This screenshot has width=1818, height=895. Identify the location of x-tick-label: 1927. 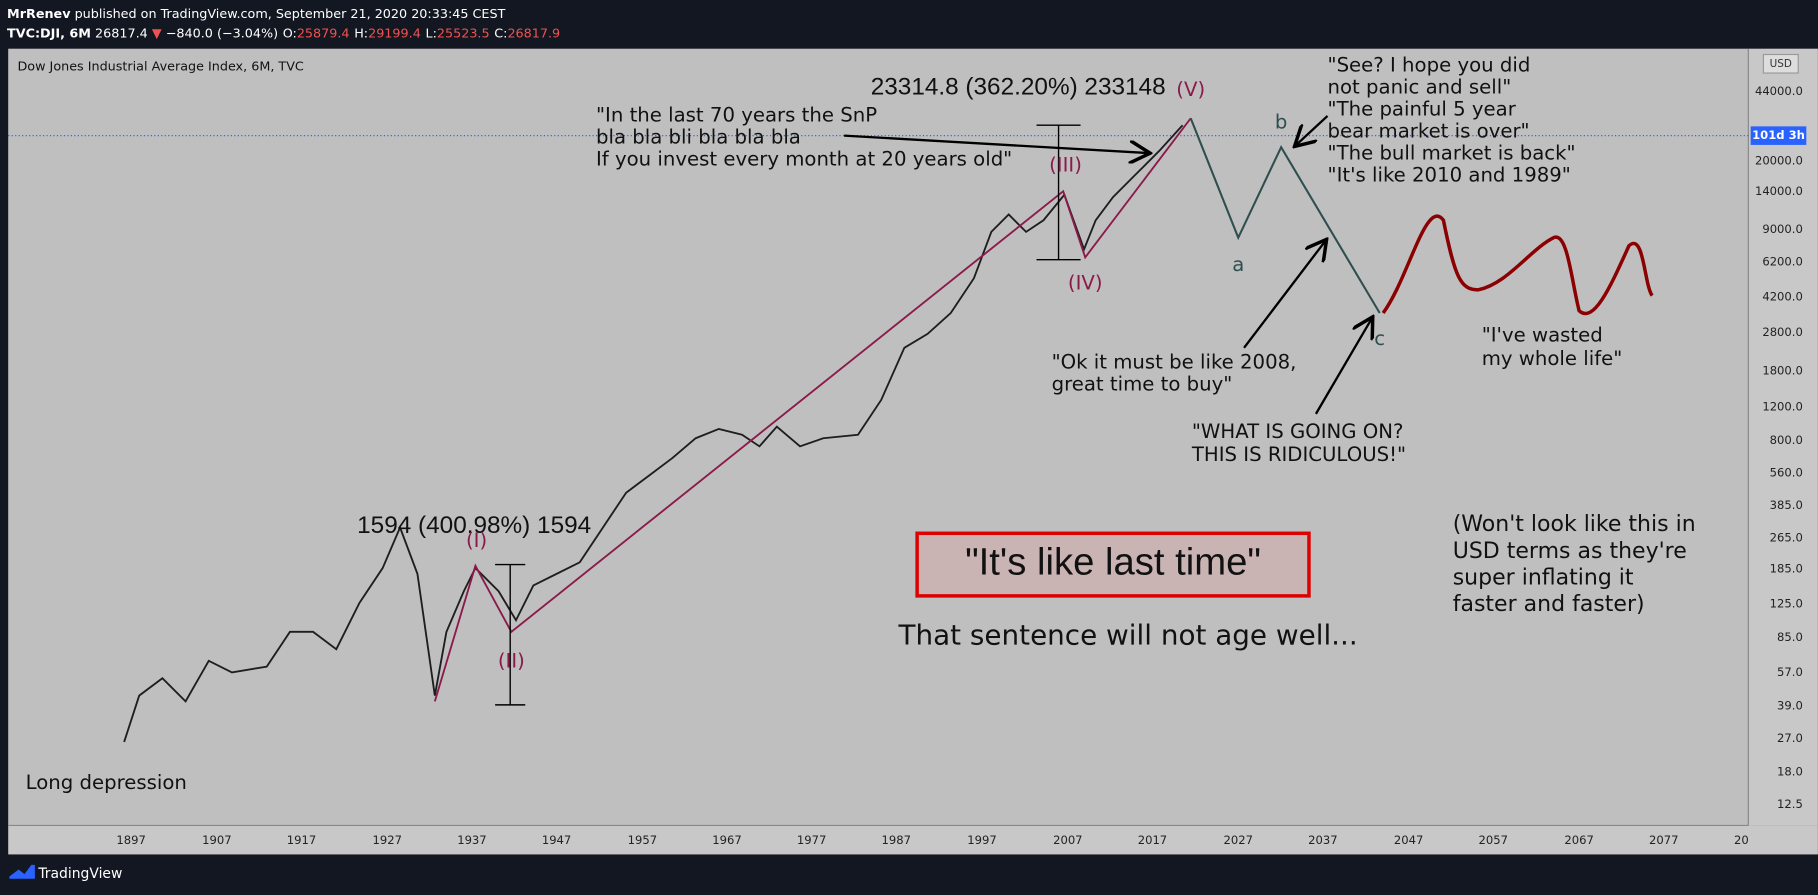
(387, 840).